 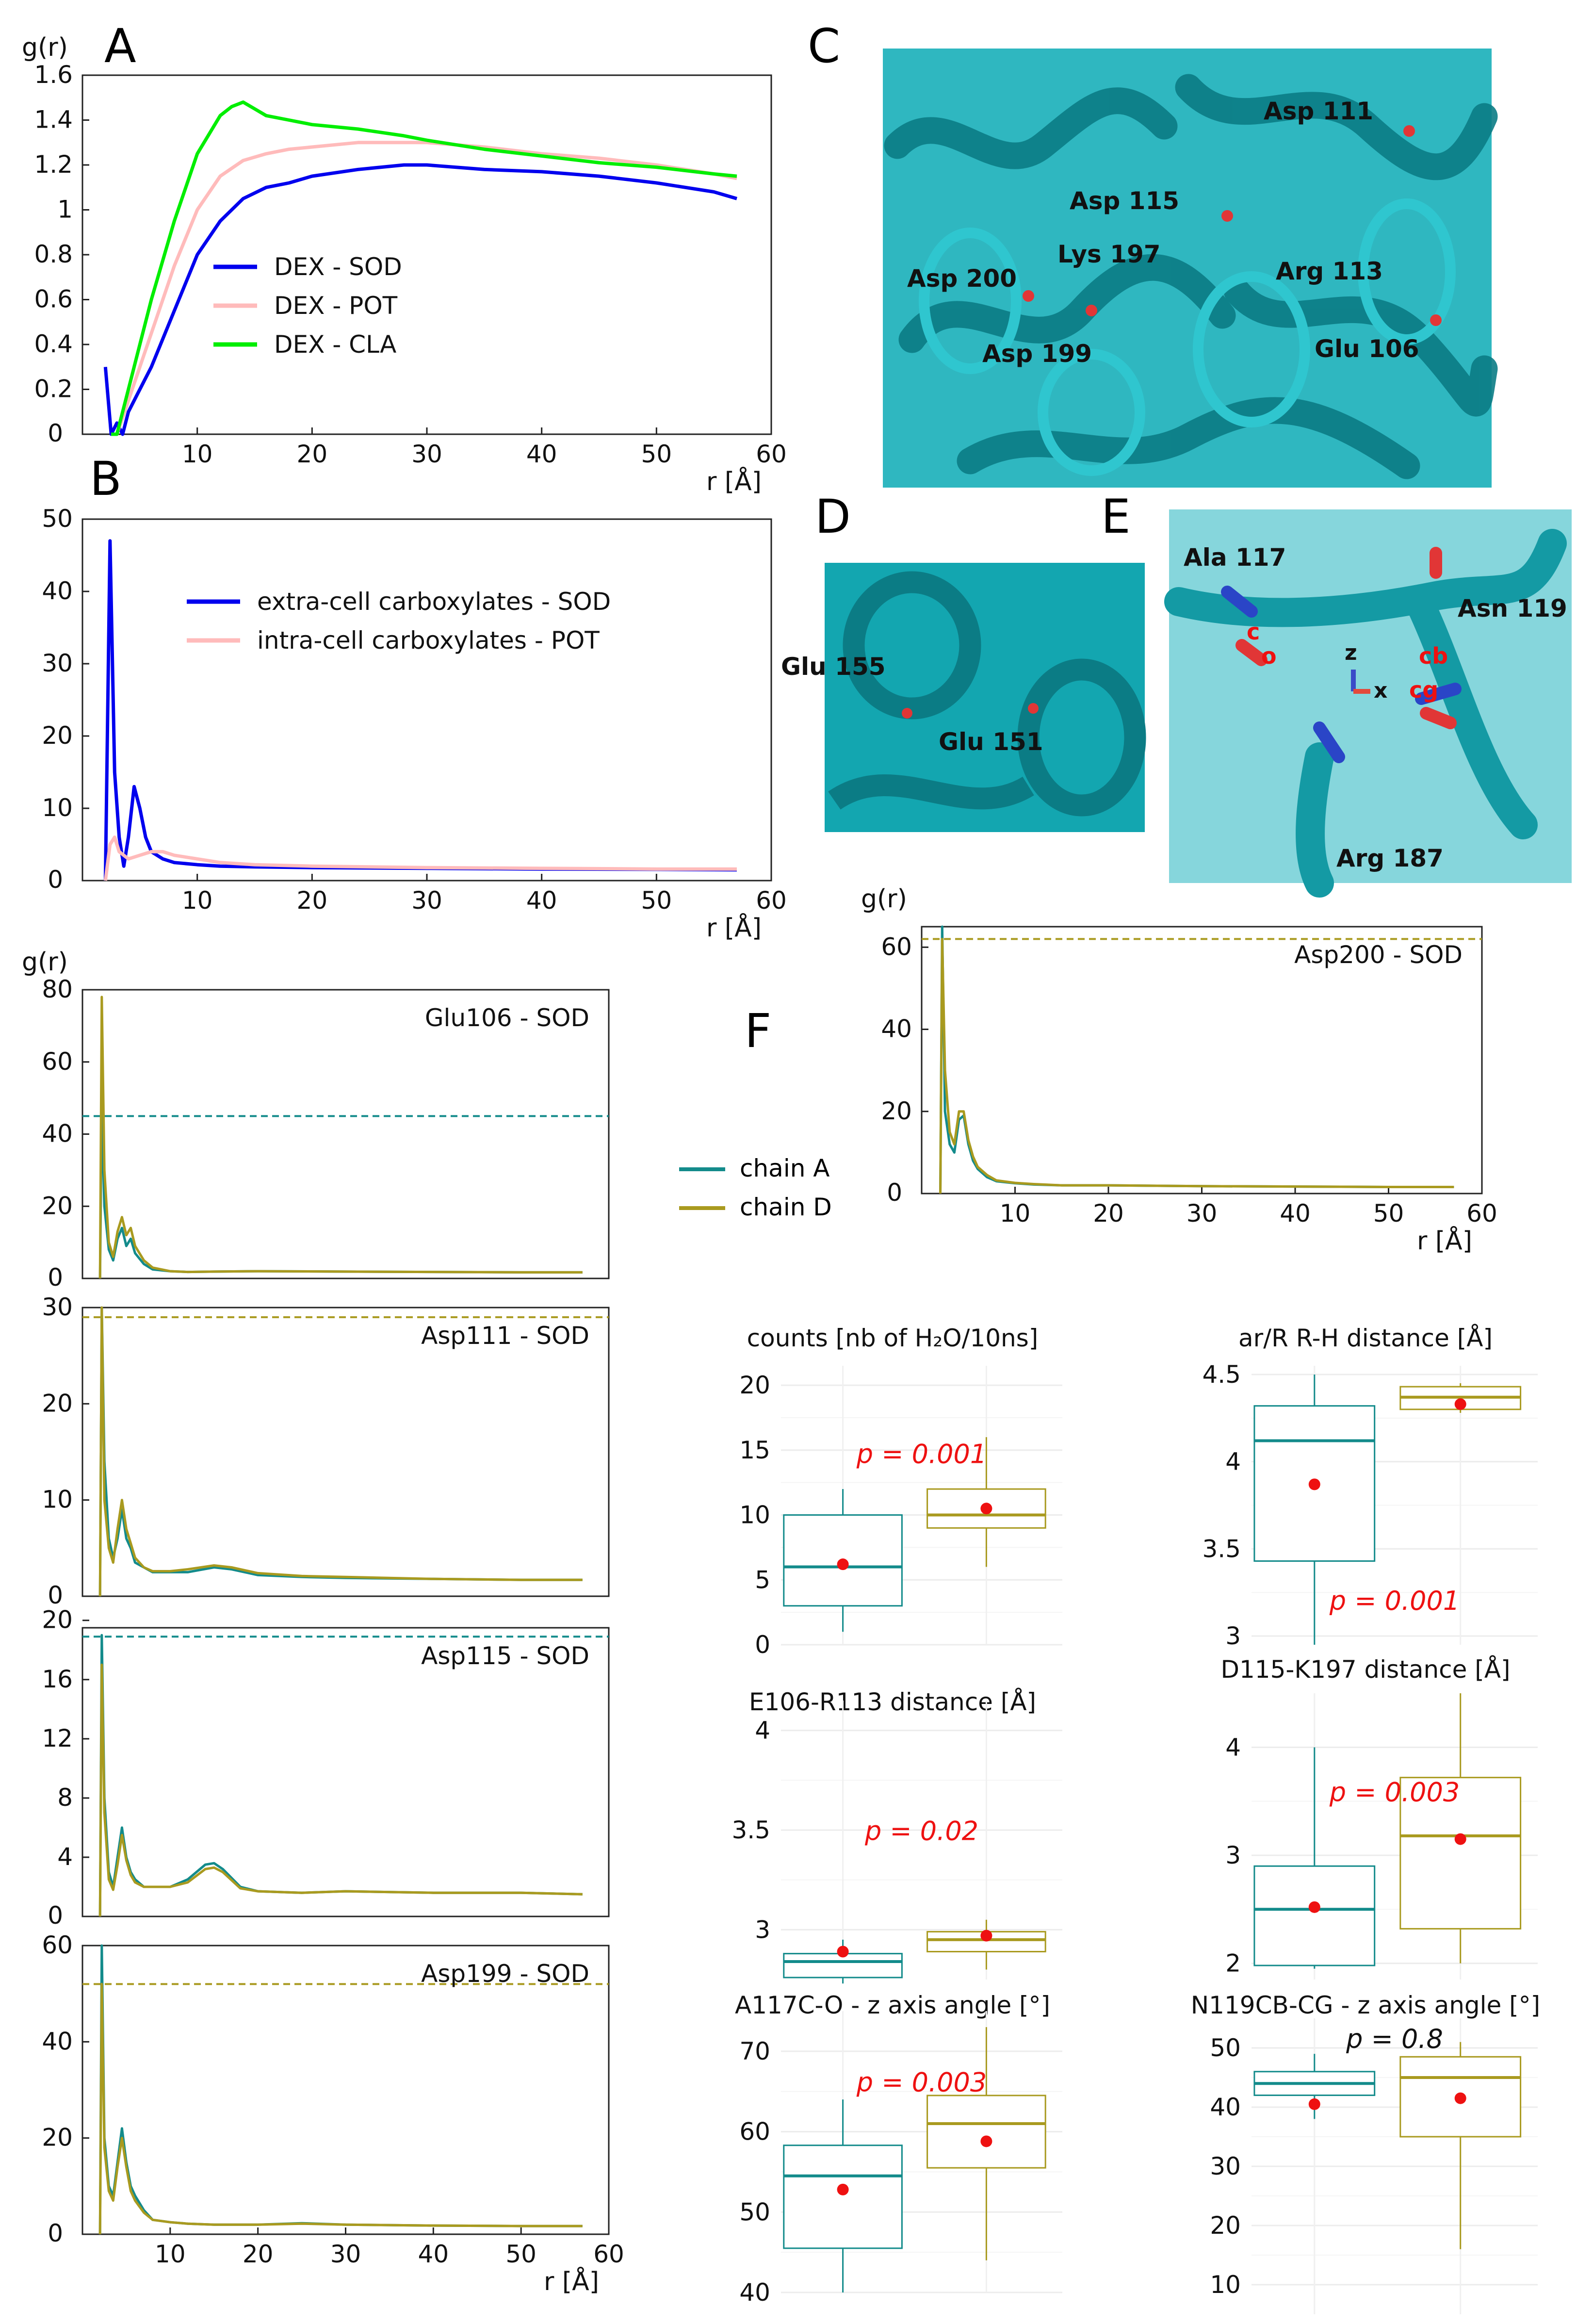 I want to click on chart-f4-xtick-label: 20, so click(x=258, y=2254).